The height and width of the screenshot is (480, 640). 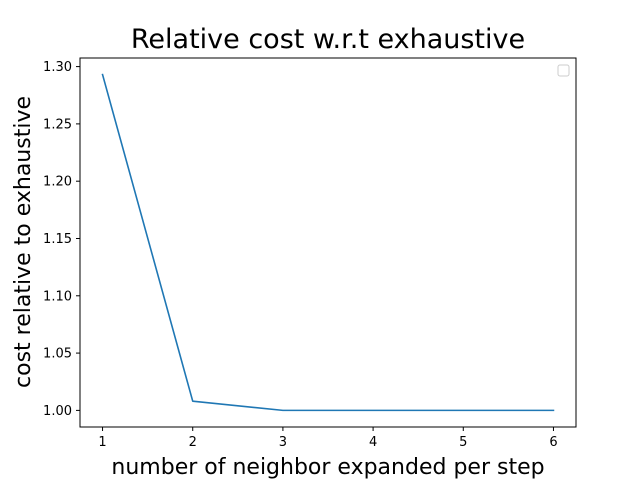 What do you see at coordinates (57, 411) in the screenshot?
I see `y-tick-label: 1.00` at bounding box center [57, 411].